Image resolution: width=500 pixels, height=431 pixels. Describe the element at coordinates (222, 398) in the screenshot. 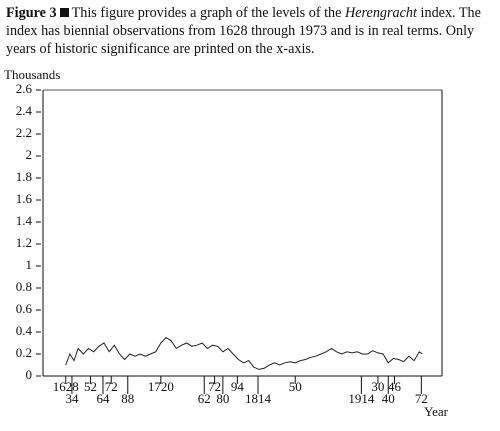

I see `x-tick-label: 80` at that location.